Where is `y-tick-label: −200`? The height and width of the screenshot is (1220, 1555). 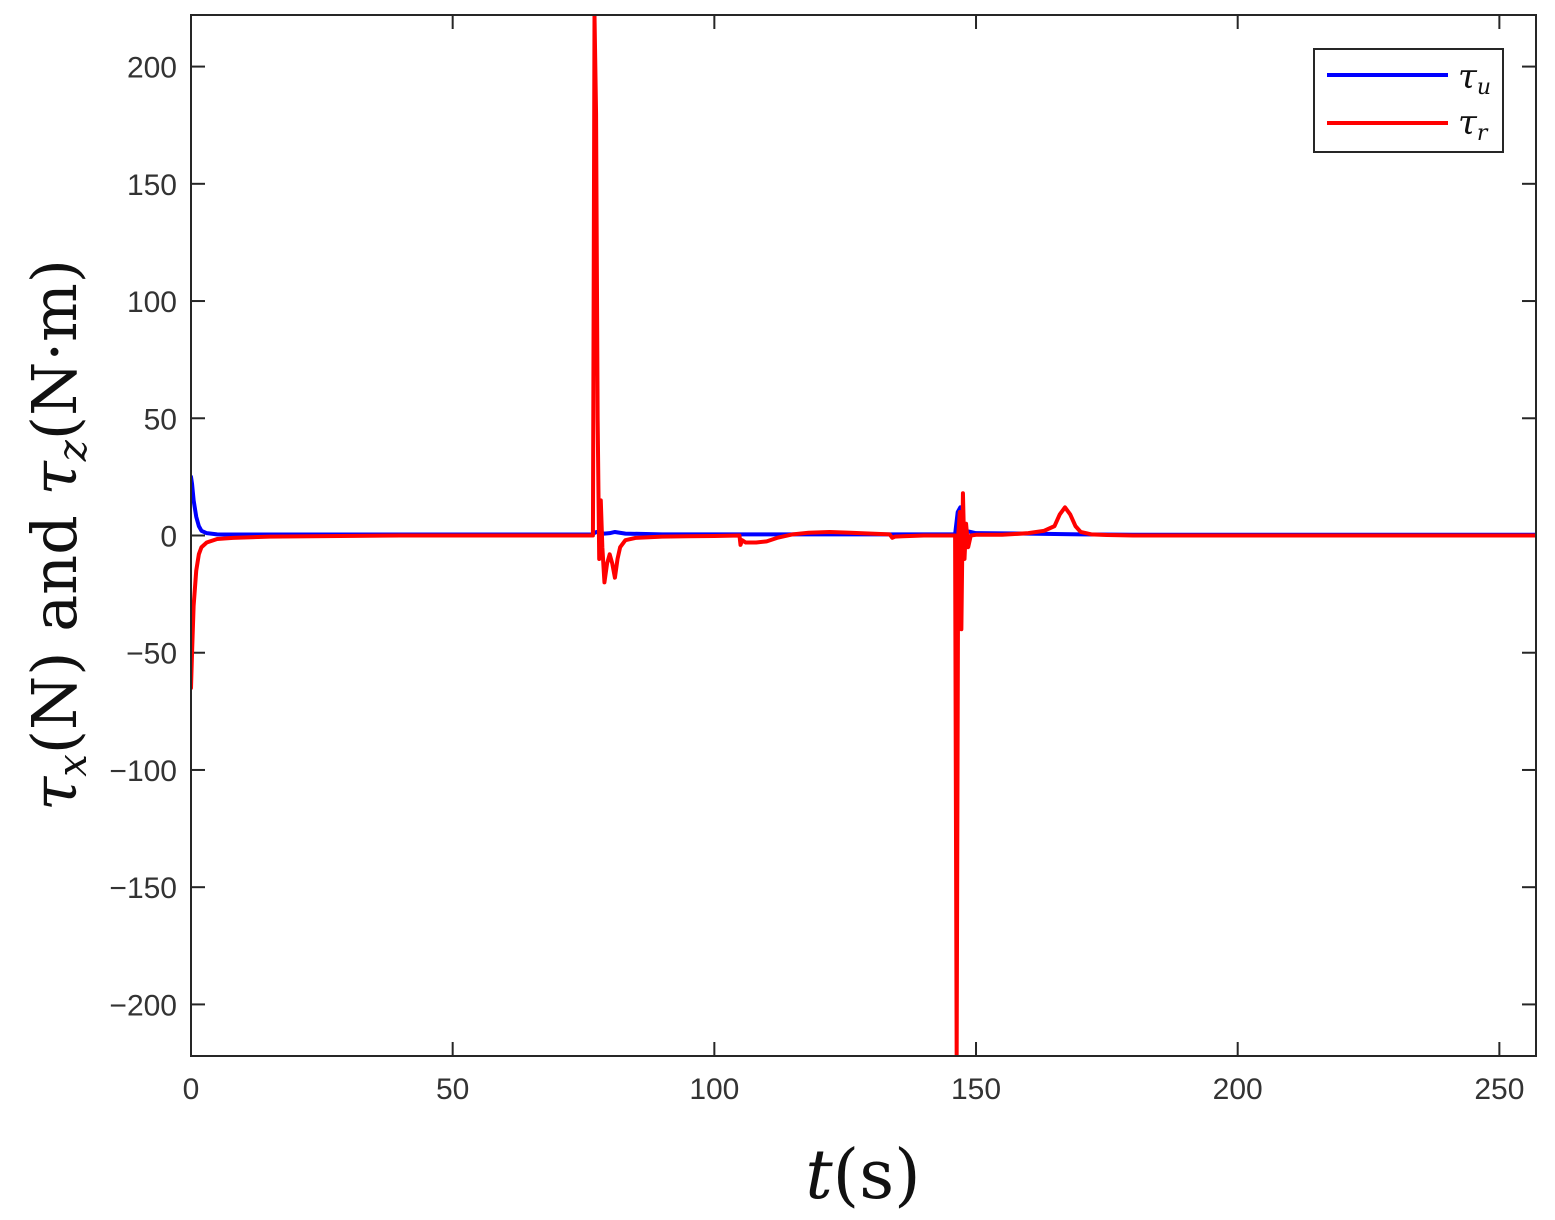
y-tick-label: −200 is located at coordinates (143, 1005).